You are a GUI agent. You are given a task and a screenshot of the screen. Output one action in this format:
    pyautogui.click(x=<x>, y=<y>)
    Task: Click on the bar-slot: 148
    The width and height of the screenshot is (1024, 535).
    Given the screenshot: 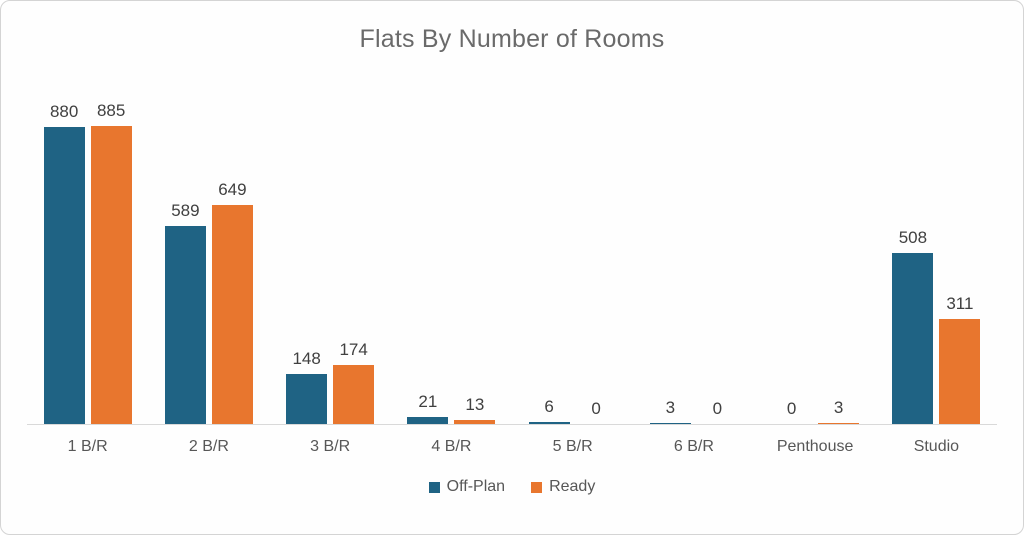 What is the action you would take?
    pyautogui.click(x=307, y=240)
    